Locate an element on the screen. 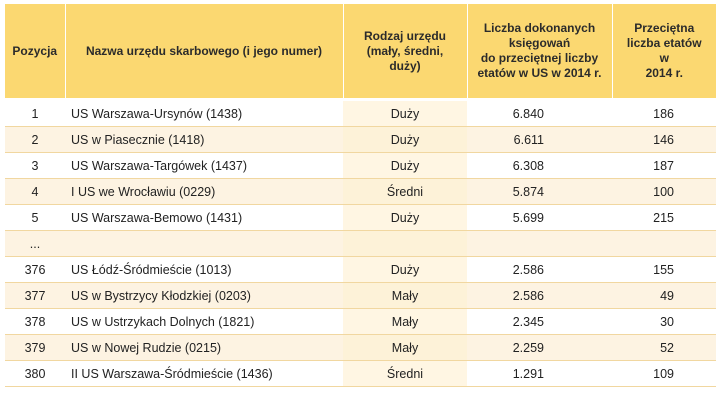 This screenshot has width=720, height=400. cell-postings-per-fte: 1.291 is located at coordinates (539, 373).